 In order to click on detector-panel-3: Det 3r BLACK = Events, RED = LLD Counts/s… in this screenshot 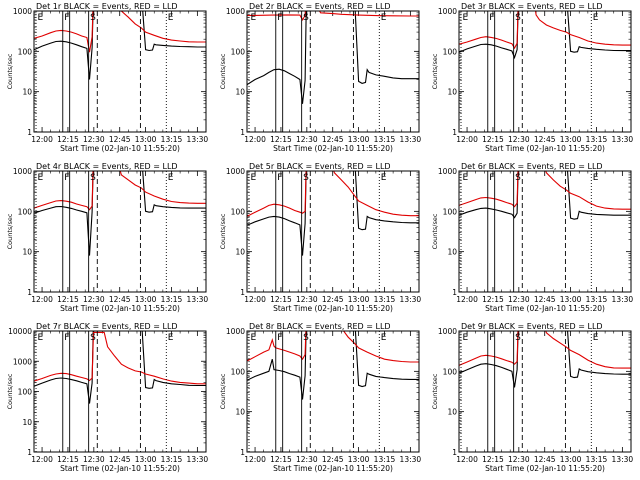, I will do `click(532, 77)`.